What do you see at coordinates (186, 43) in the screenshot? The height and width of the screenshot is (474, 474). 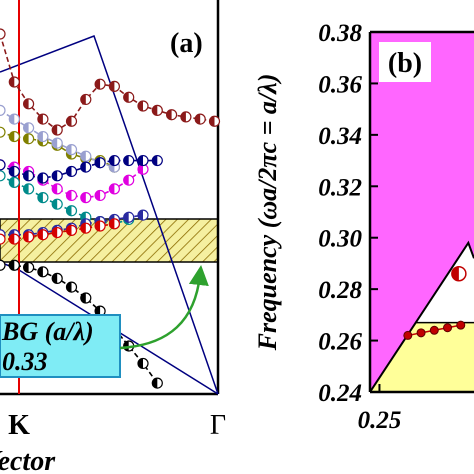 I see `panel-label-a: (a)` at bounding box center [186, 43].